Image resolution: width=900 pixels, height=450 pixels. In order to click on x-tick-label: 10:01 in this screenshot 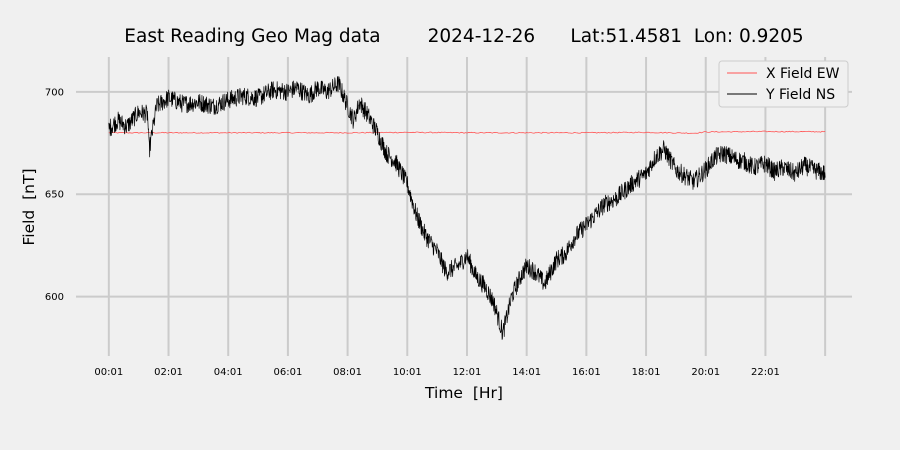, I will do `click(407, 372)`.